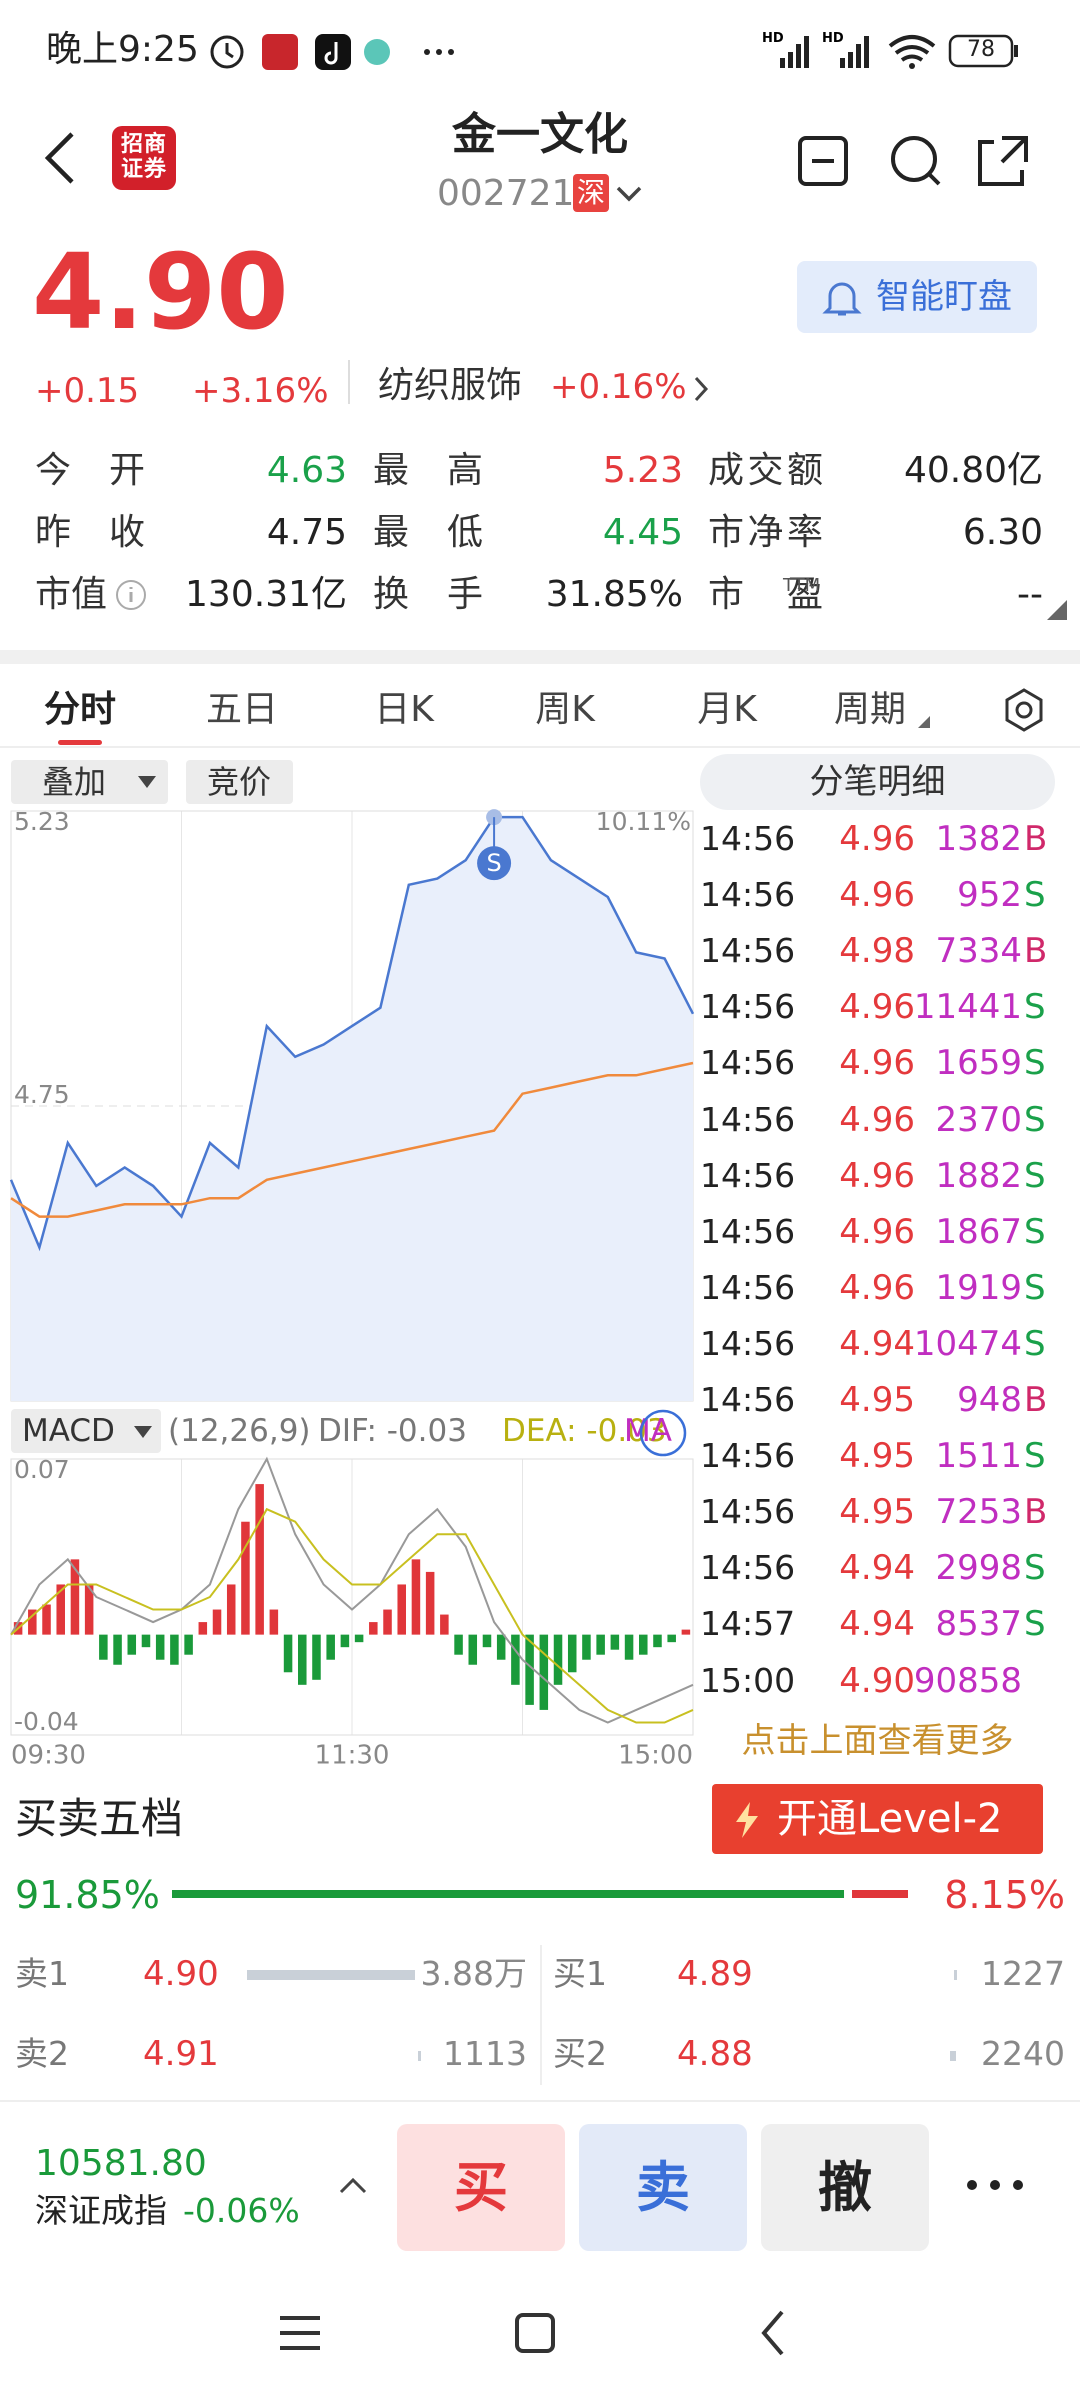 The image size is (1080, 2400). Describe the element at coordinates (428, 532) in the screenshot. I see `stat-label: 最低` at that location.